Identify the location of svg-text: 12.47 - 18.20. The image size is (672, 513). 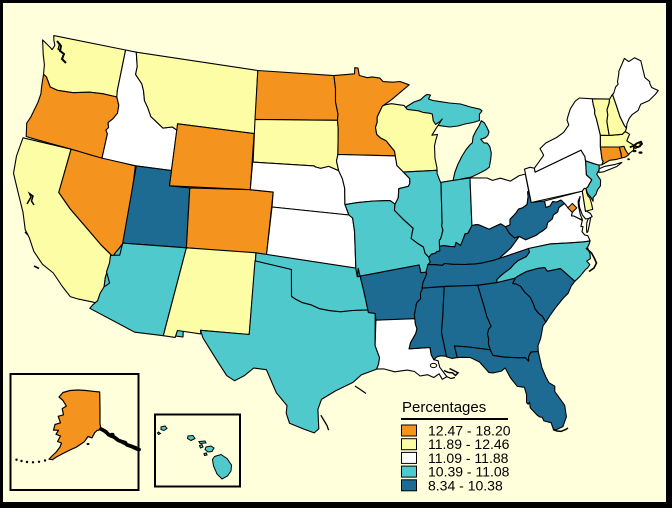
(469, 431).